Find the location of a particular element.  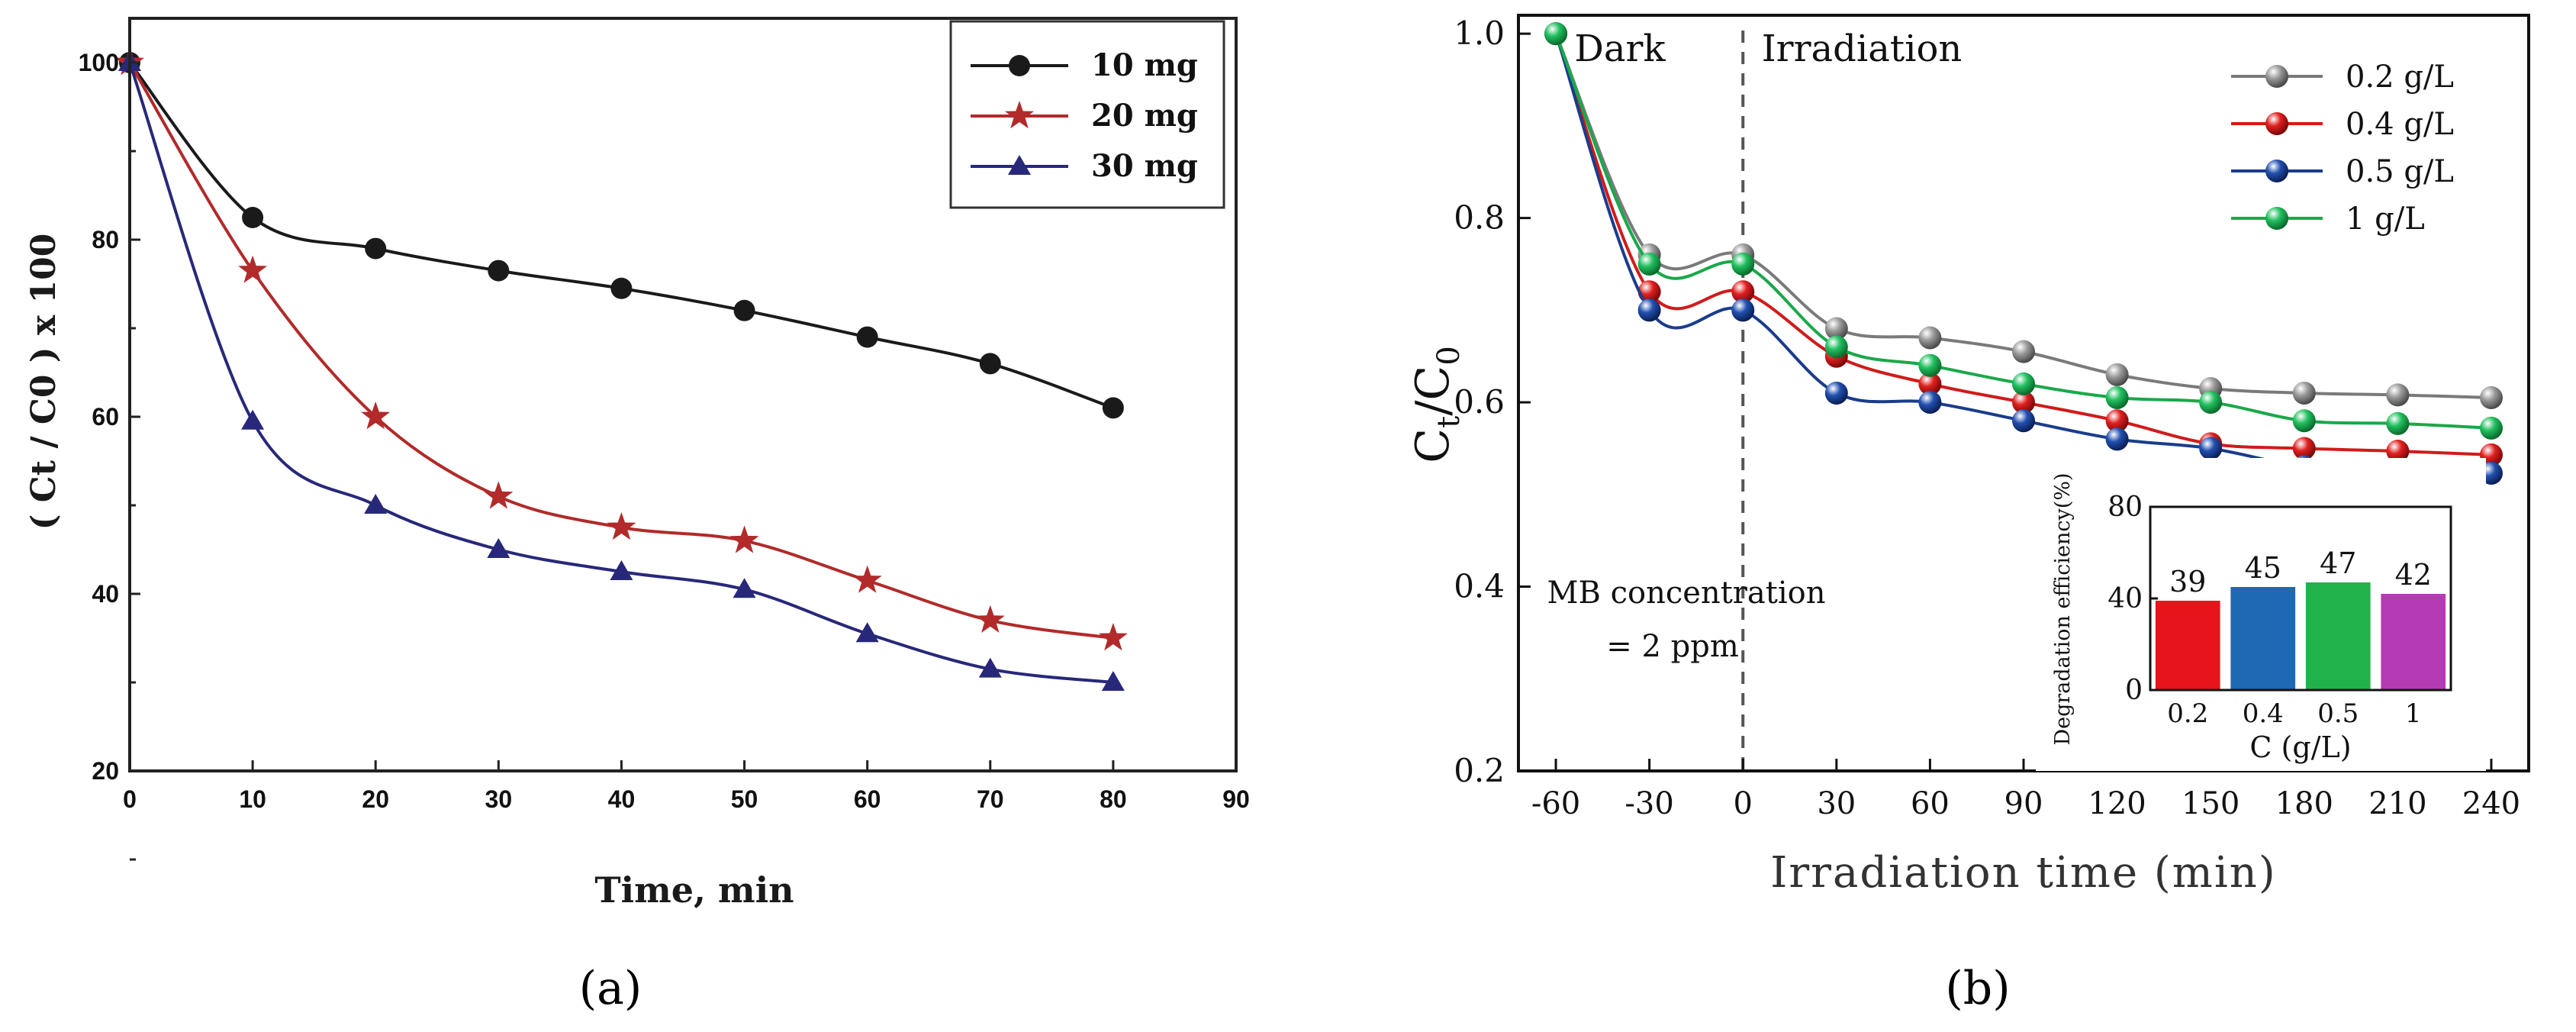

annotation-mb-line1: MB concentration is located at coordinates (1686, 594).